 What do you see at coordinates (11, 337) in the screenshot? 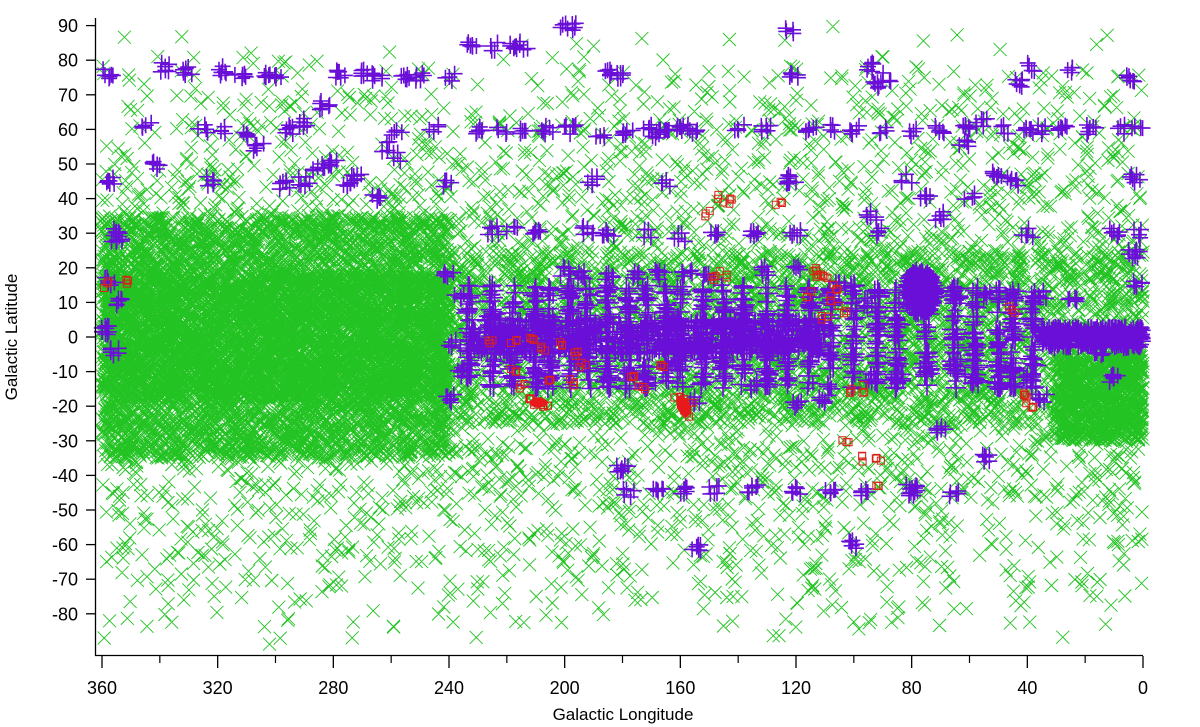
I see `y-axis-title: Galactic Latitude` at bounding box center [11, 337].